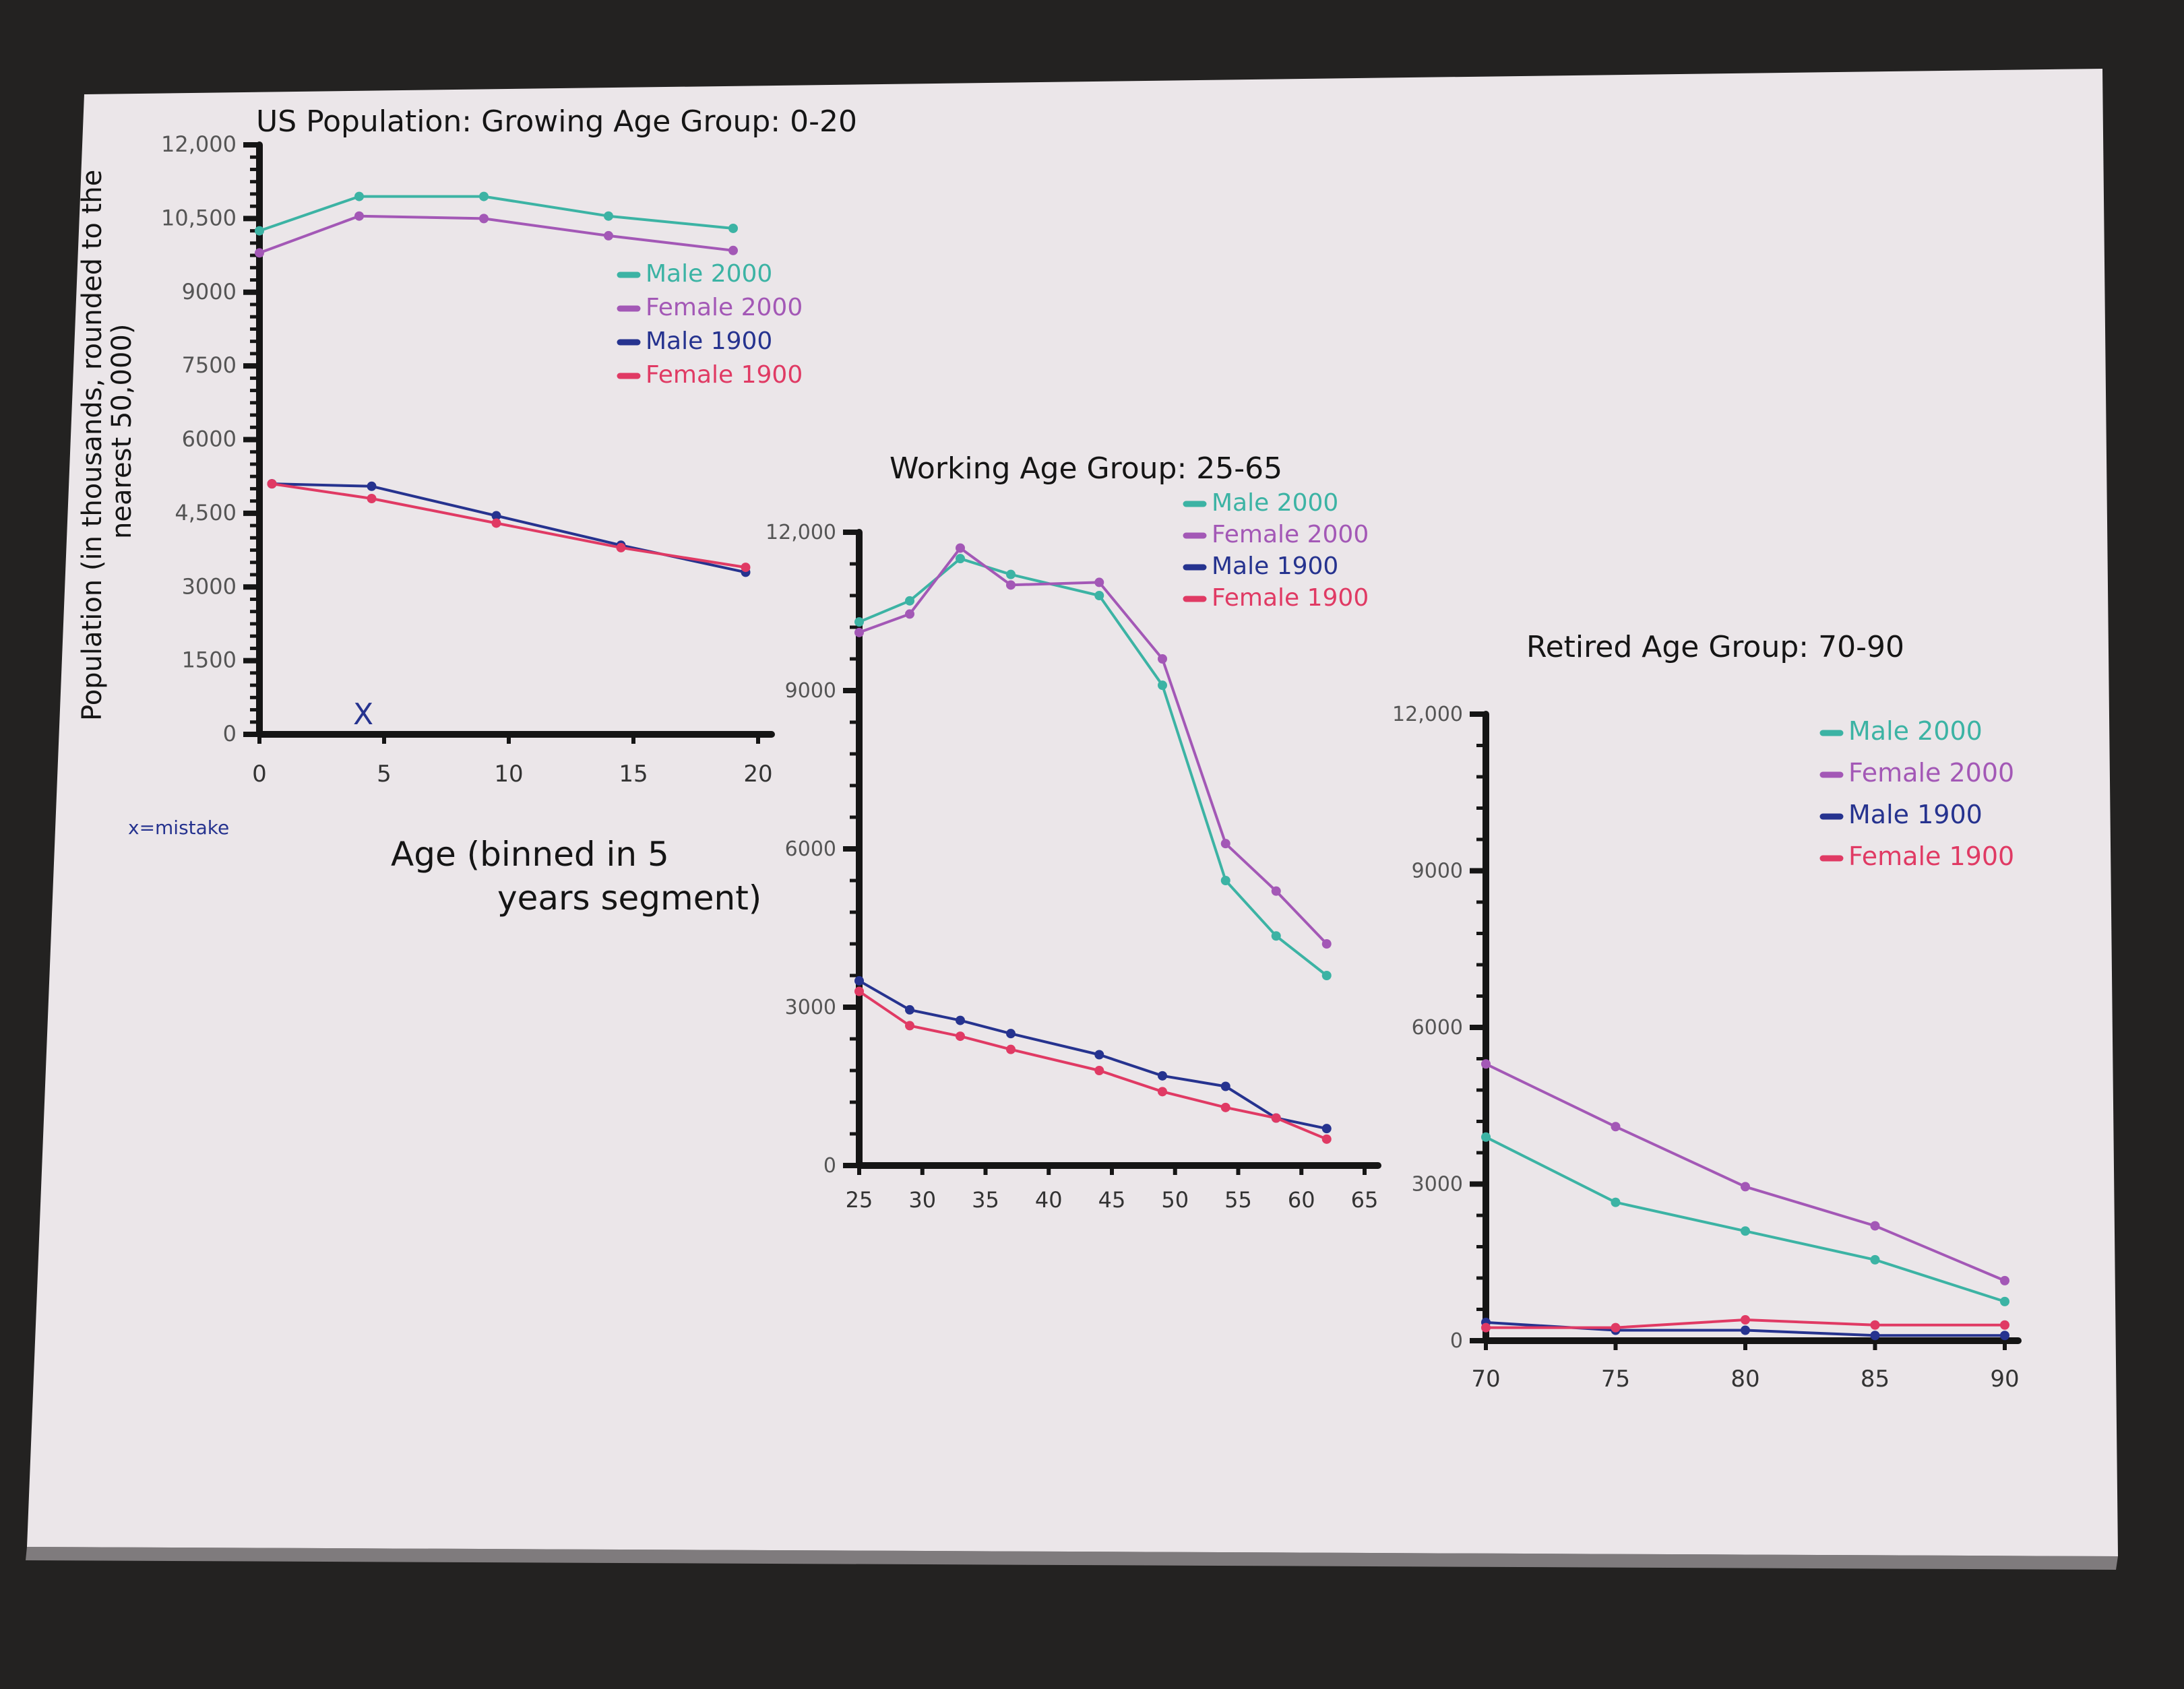  Describe the element at coordinates (92, 445) in the screenshot. I see `y-axis-label-line1: Population (in thousands, rounded to the` at that location.